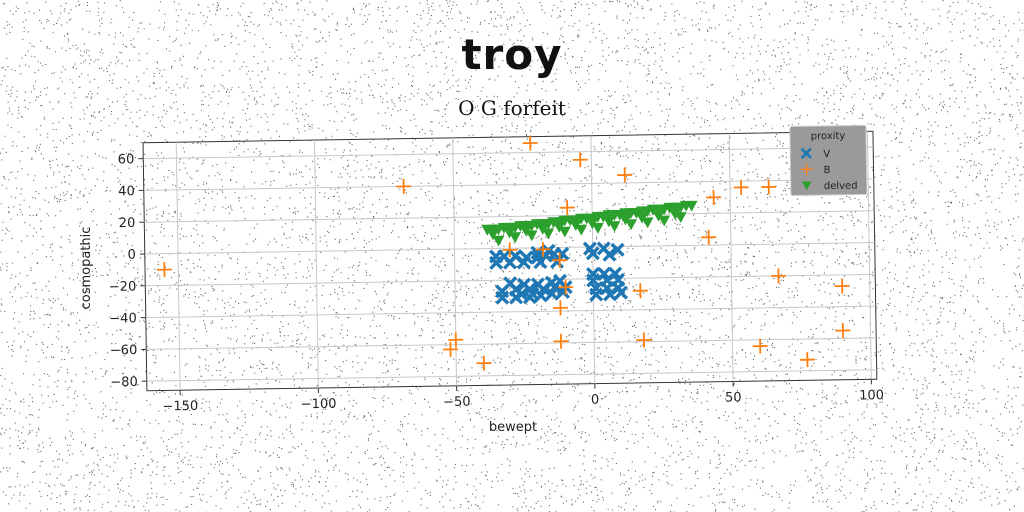 The height and width of the screenshot is (512, 1024). I want to click on series-delved, so click(589, 223).